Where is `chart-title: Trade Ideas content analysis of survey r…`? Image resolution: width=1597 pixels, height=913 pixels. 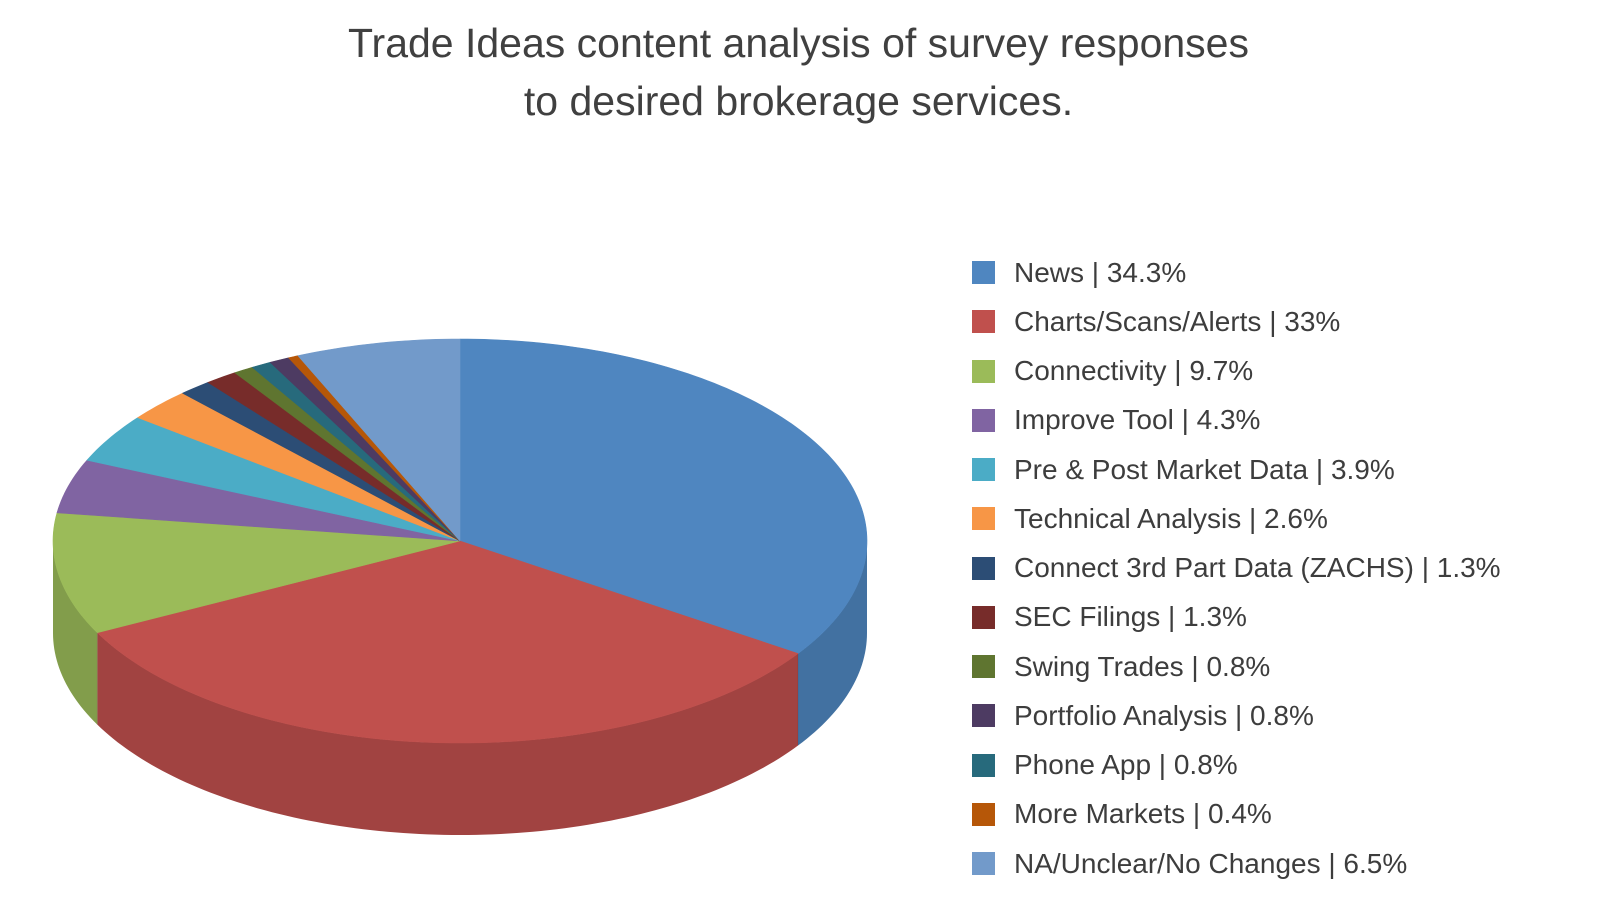
chart-title: Trade Ideas content analysis of survey r… is located at coordinates (798, 72).